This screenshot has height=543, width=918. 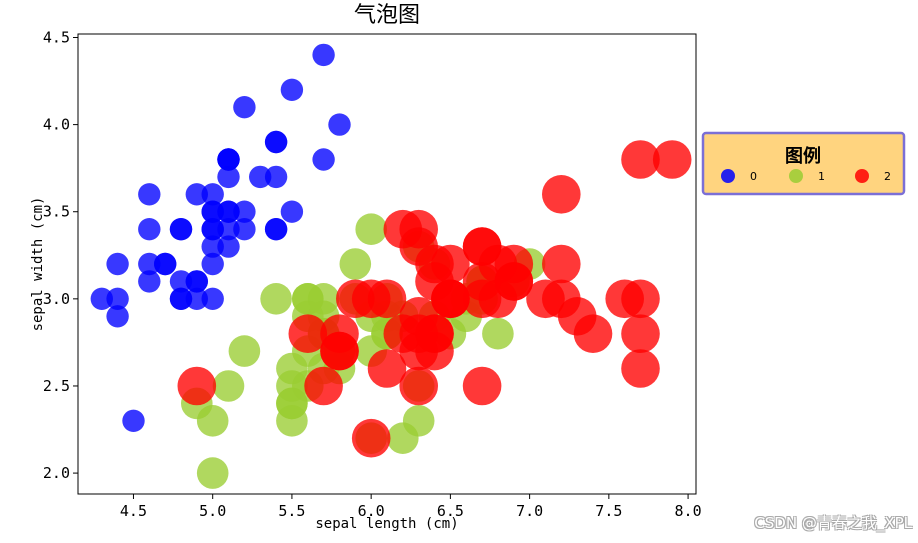 I want to click on legend-label-2: 2, so click(x=887, y=176).